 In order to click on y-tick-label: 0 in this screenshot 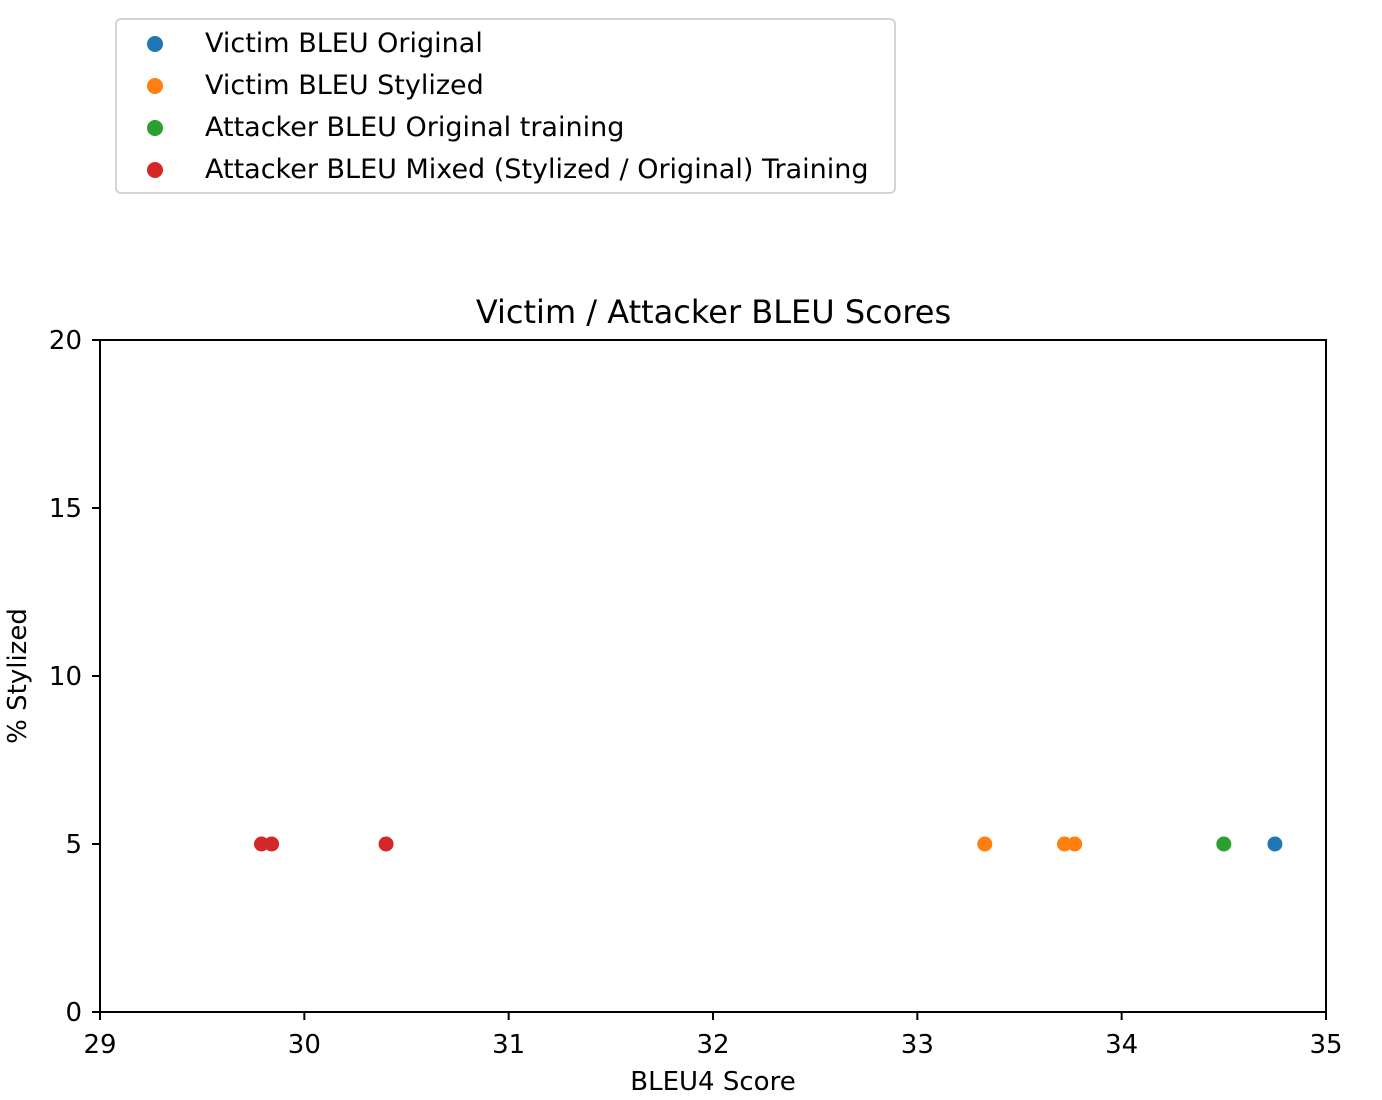, I will do `click(73, 1013)`.